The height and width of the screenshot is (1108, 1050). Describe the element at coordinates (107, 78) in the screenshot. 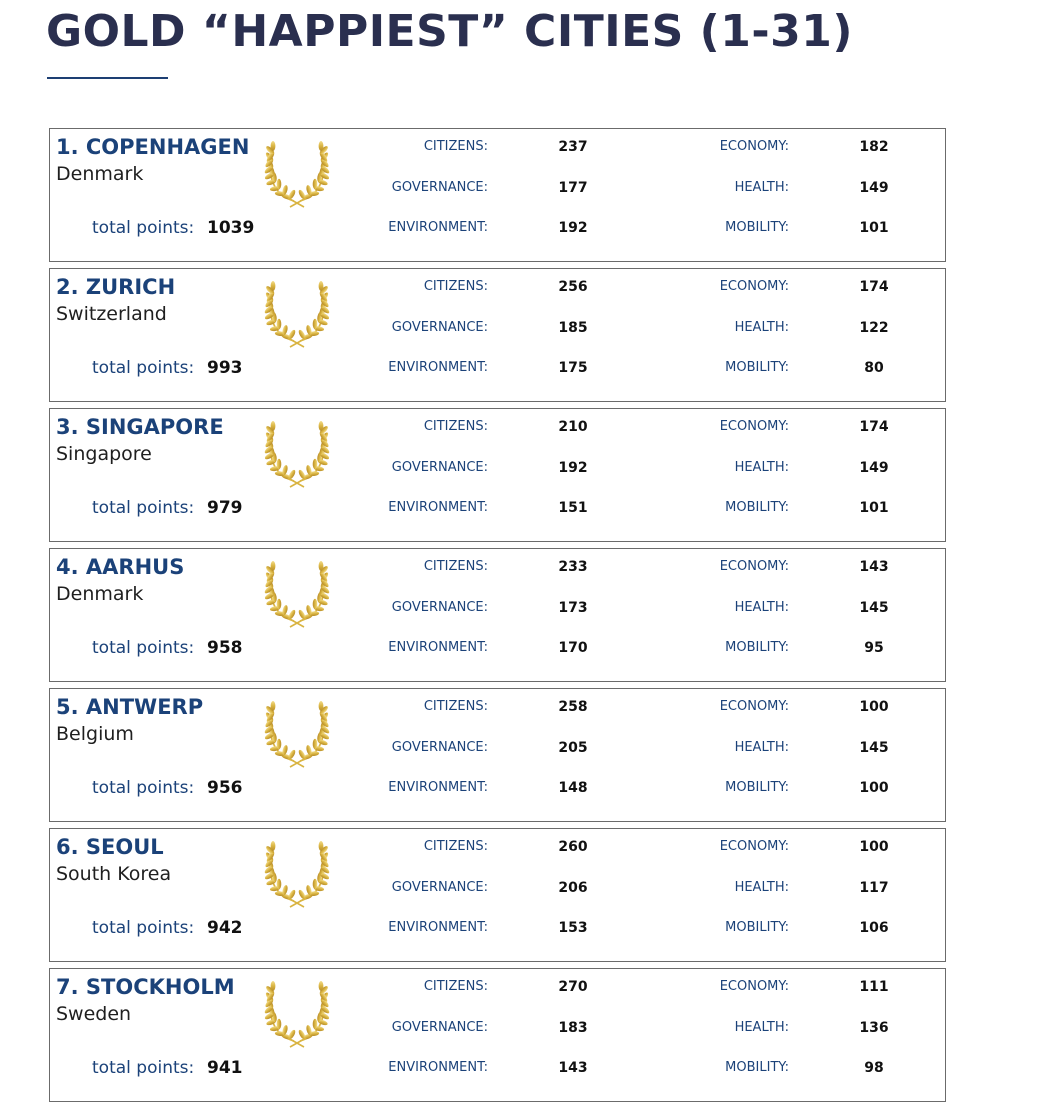

I see `title-underline` at that location.